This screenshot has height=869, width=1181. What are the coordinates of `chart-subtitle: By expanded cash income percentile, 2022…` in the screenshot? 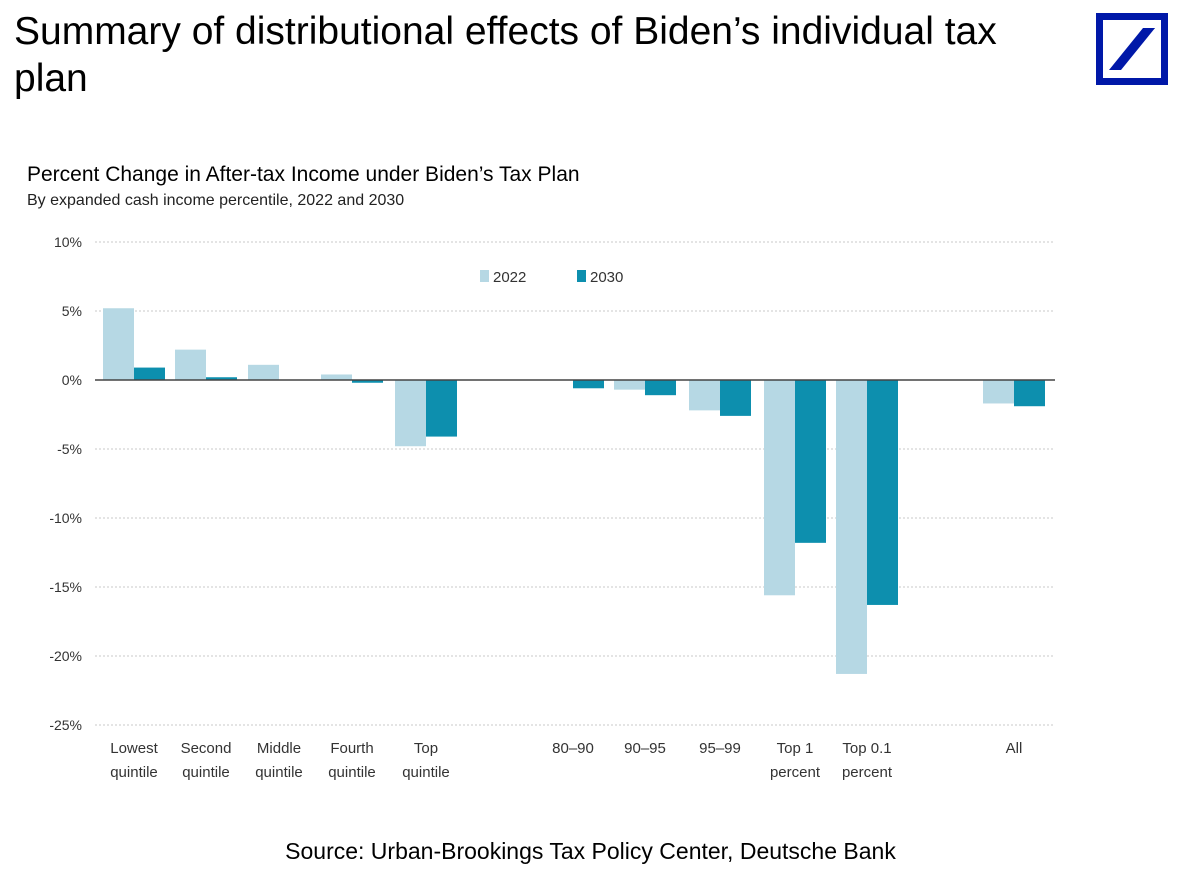 It's located at (216, 200).